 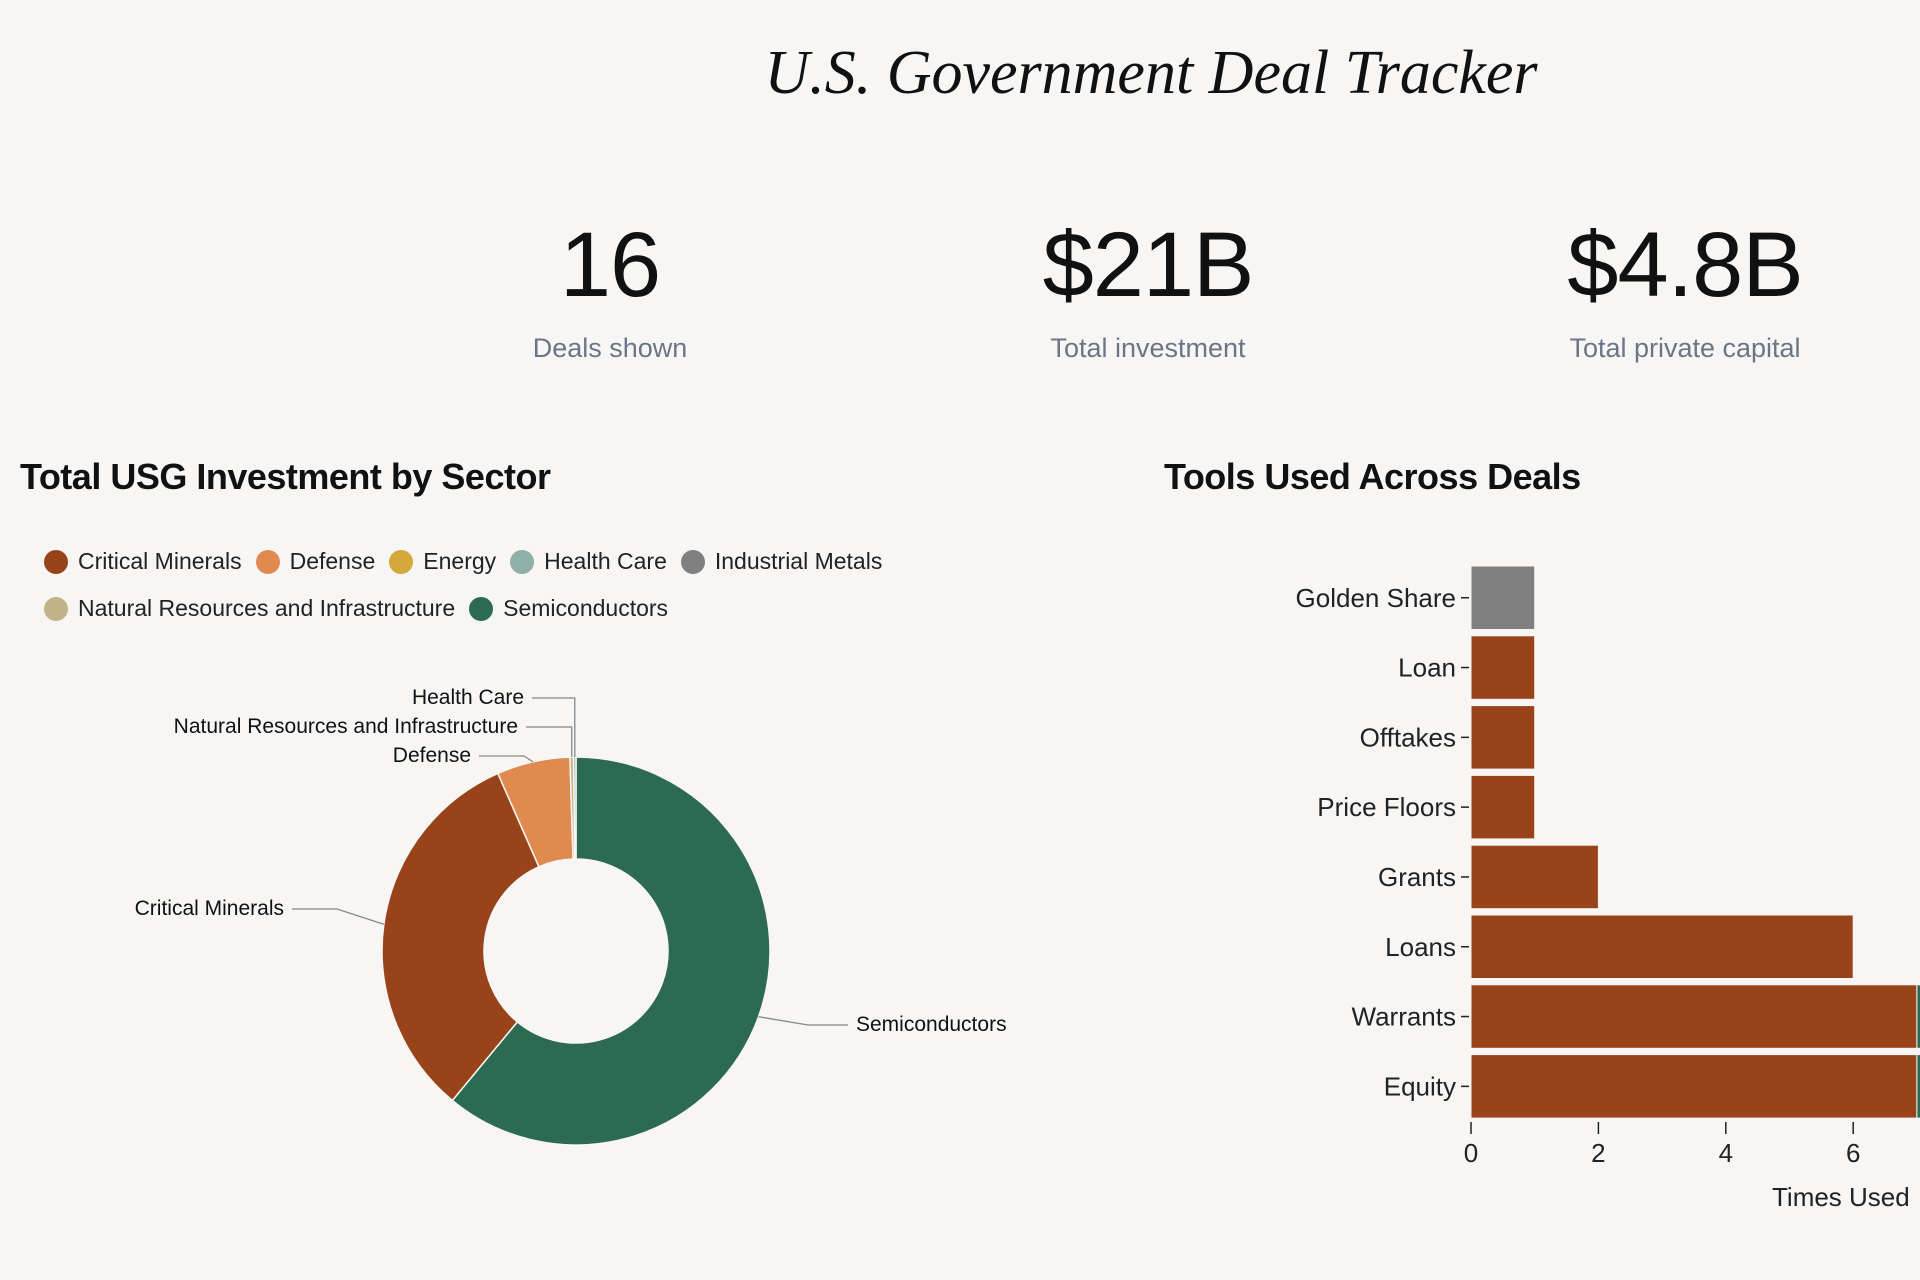 I want to click on y-tick-label: Loan, so click(x=1427, y=668).